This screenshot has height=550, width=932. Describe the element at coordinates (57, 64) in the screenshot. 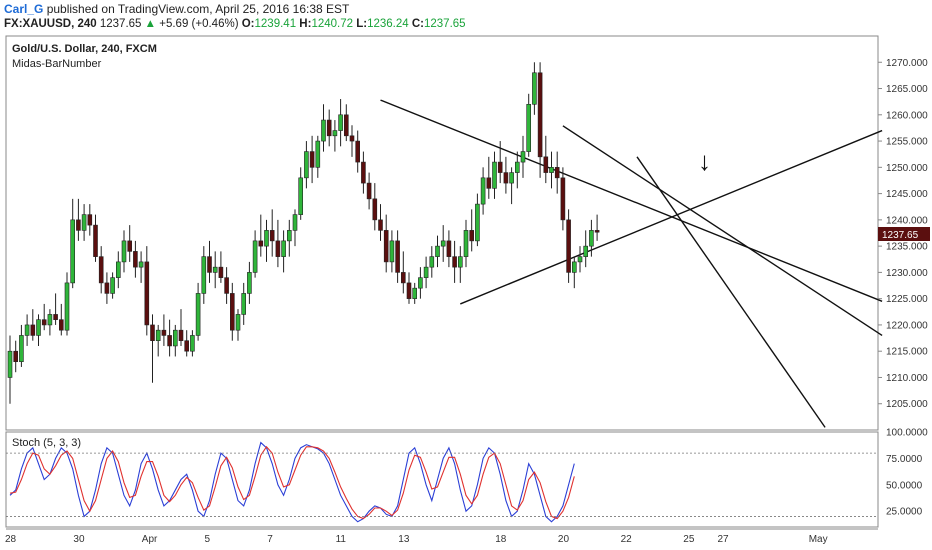

I see `indicator-label: Midas-BarNumber` at that location.